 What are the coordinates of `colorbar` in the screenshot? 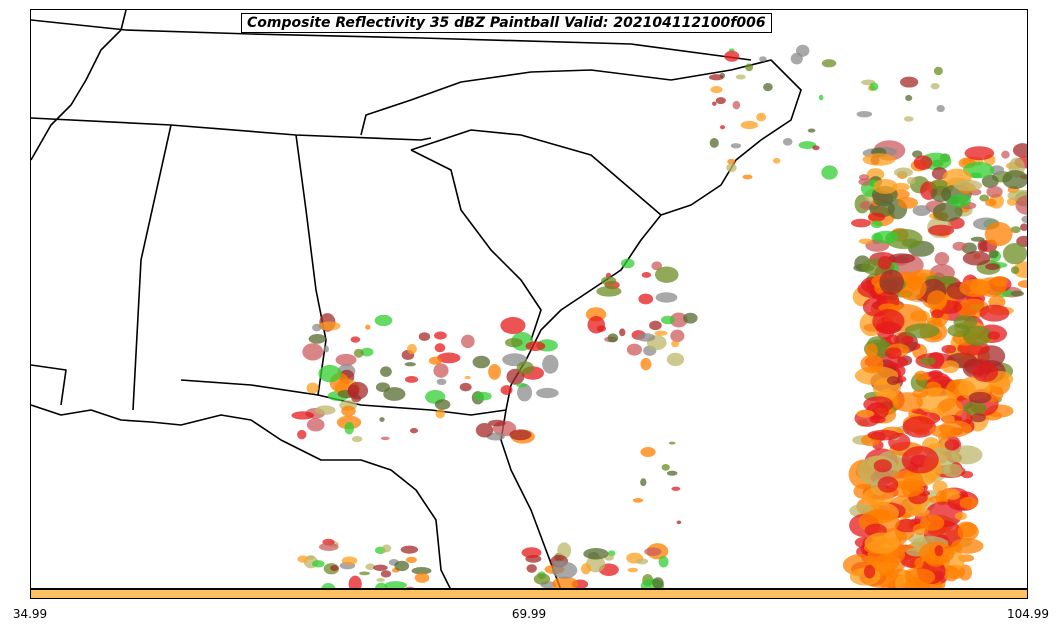 It's located at (529, 594).